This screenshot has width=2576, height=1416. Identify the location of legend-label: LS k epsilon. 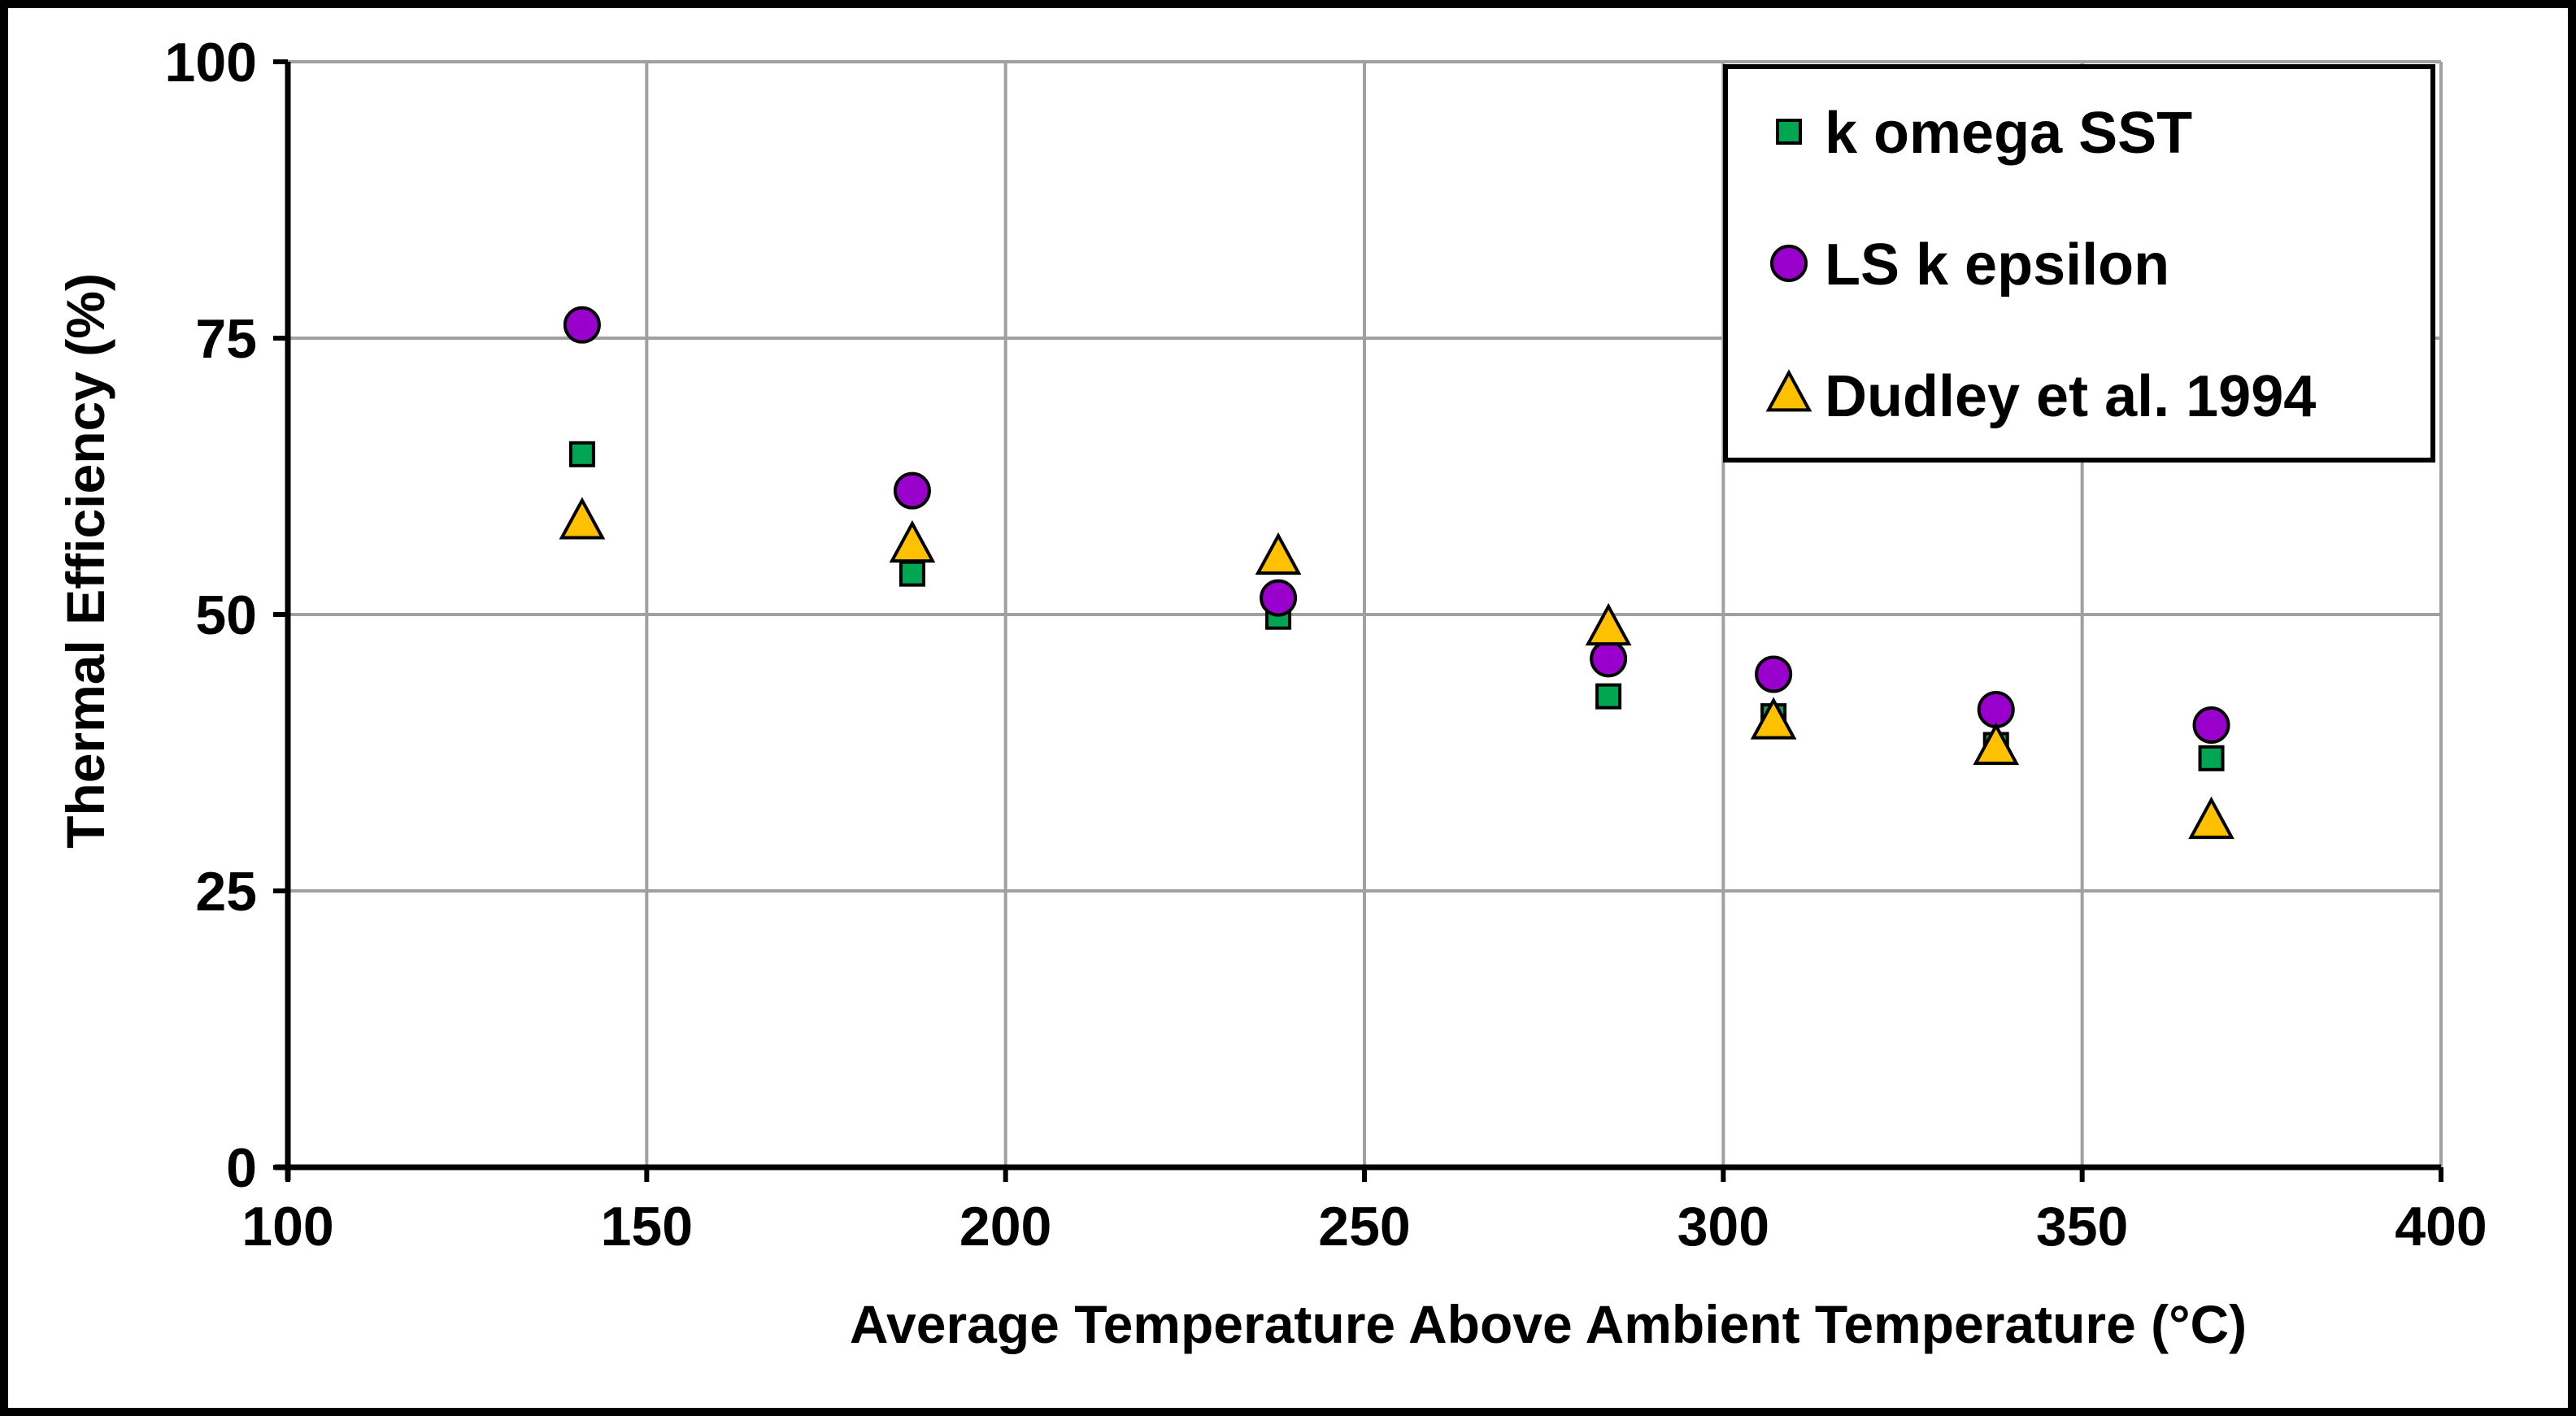
(1997, 265).